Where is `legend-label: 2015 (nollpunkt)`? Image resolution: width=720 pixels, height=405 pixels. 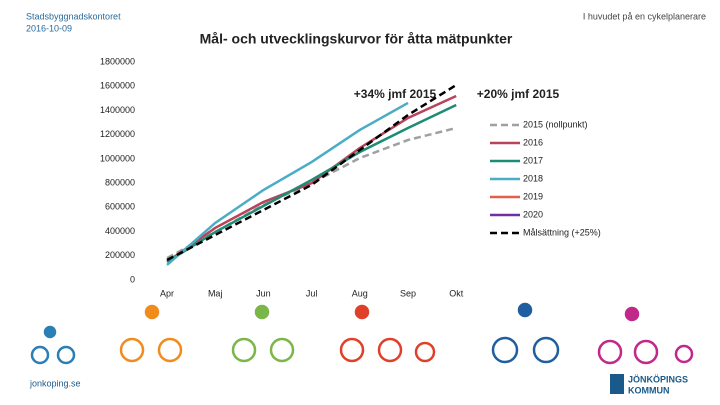
legend-label: 2015 (nollpunkt) is located at coordinates (555, 124).